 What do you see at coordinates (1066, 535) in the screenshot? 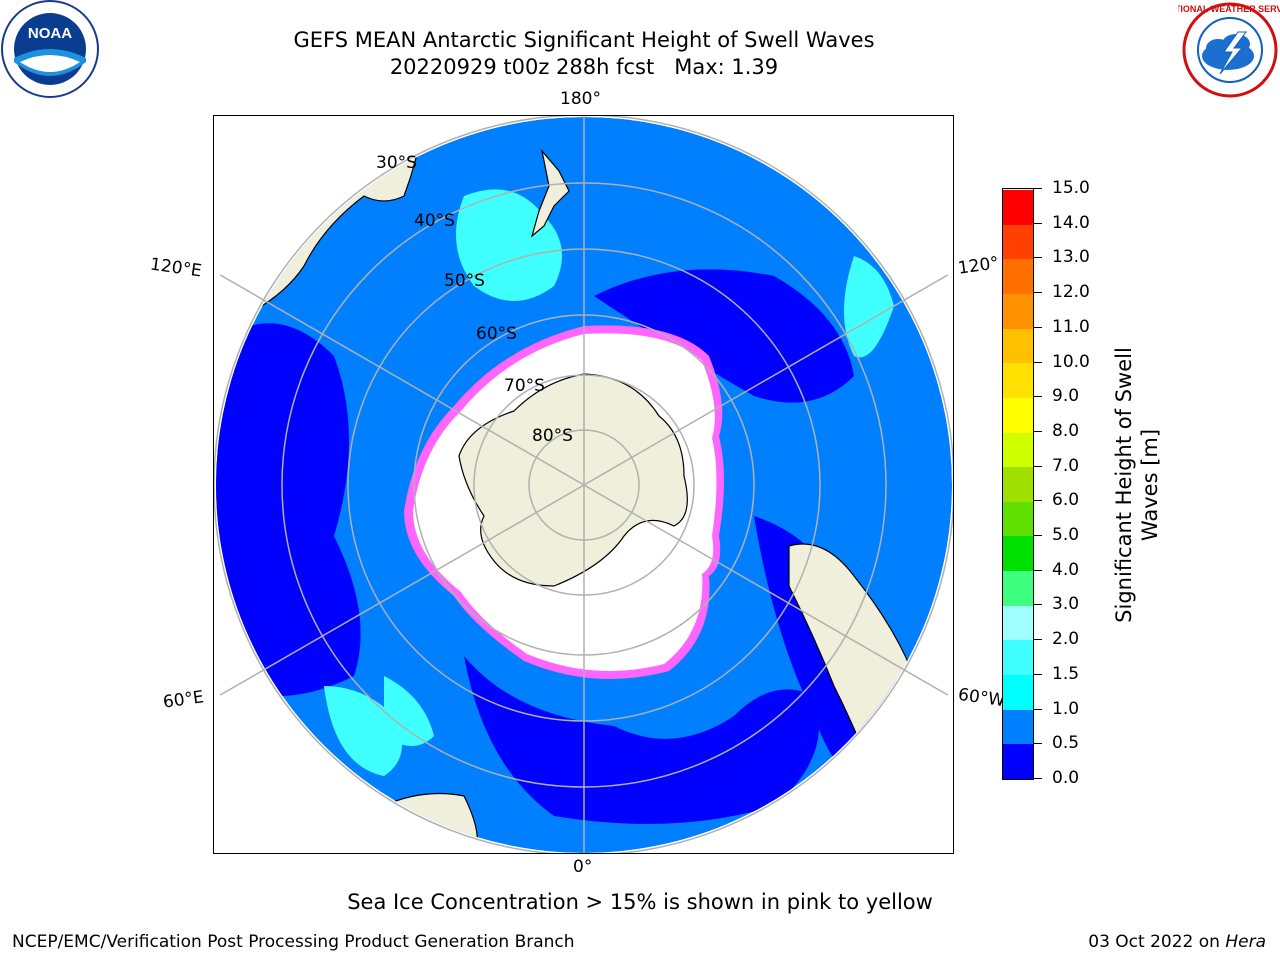
I see `colorbar-tick-label: 5.0` at bounding box center [1066, 535].